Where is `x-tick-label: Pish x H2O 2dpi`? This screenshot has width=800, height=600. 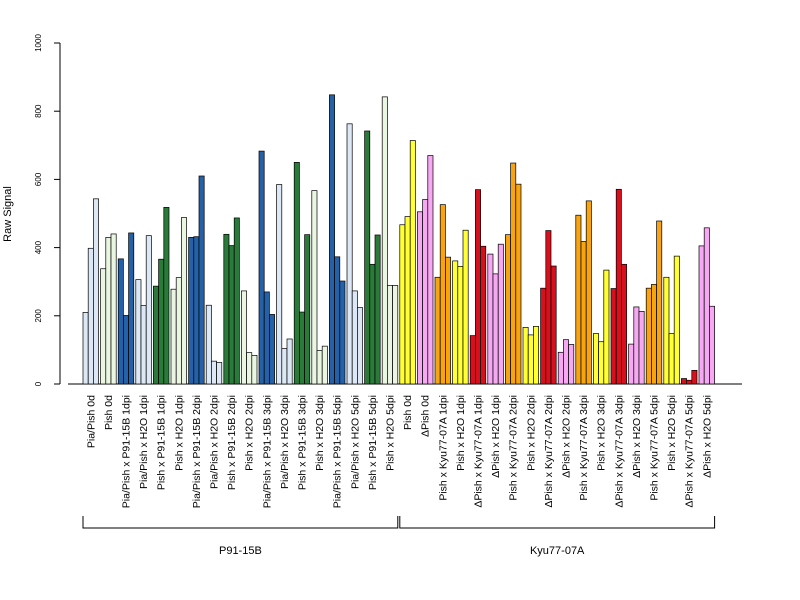 x-tick-label: Pish x H2O 2dpi is located at coordinates (531, 433).